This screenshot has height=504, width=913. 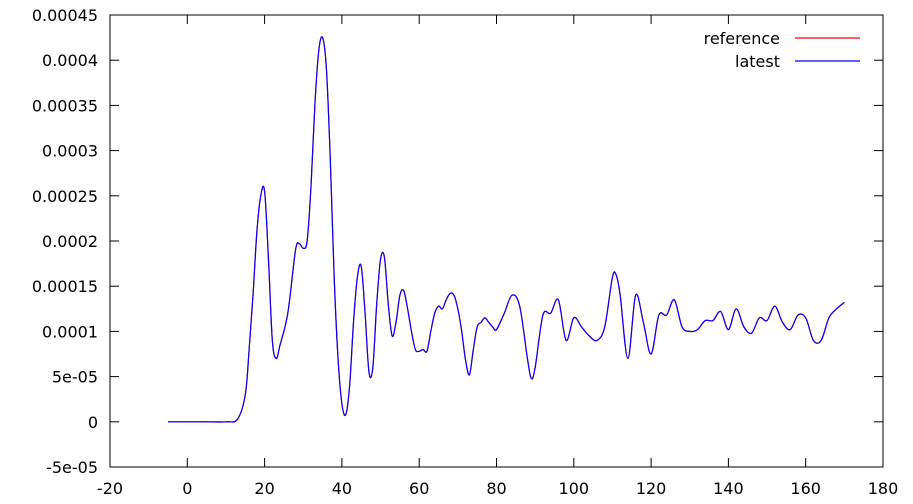 I want to click on legend-label-latest: latest, so click(x=757, y=61).